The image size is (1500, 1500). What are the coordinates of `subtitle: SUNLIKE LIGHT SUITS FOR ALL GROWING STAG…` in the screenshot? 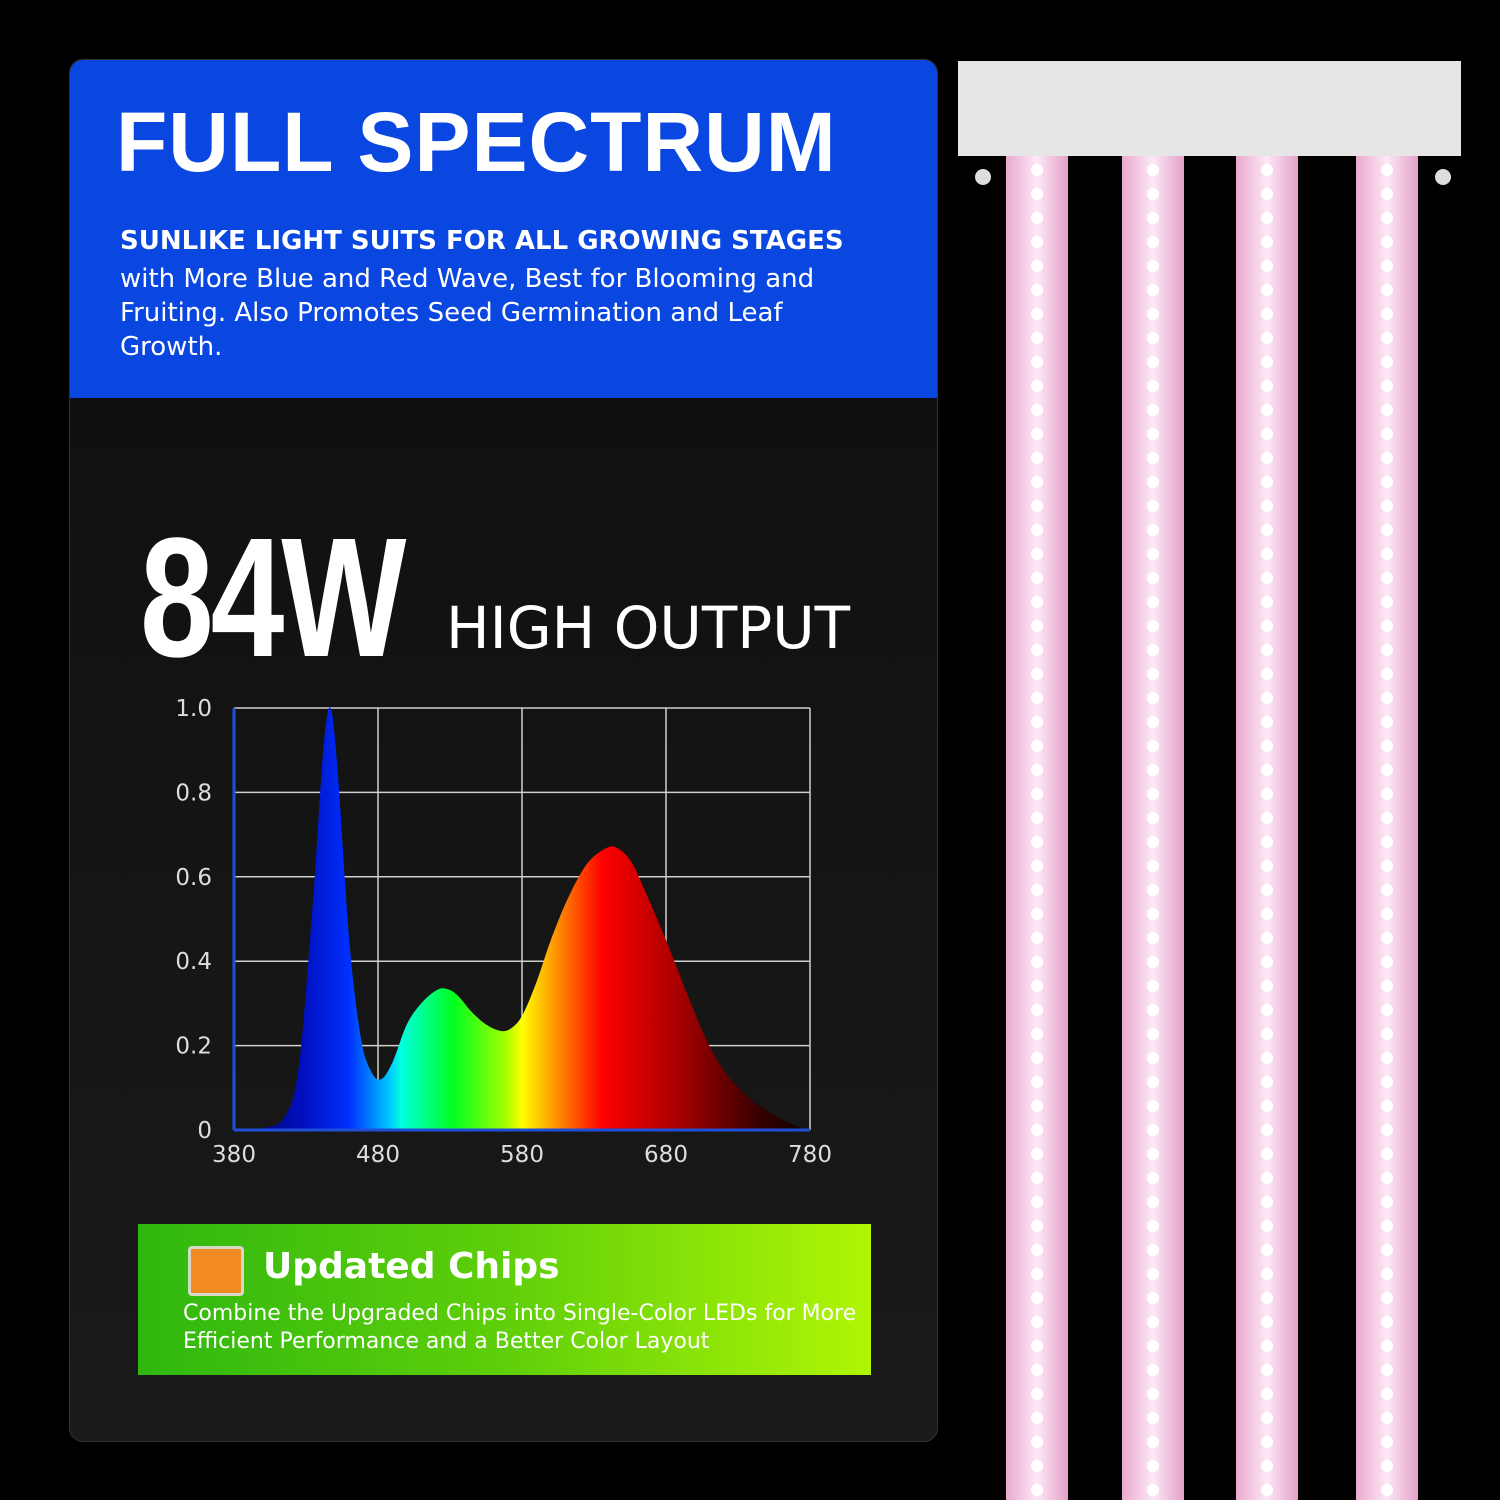 It's located at (482, 241).